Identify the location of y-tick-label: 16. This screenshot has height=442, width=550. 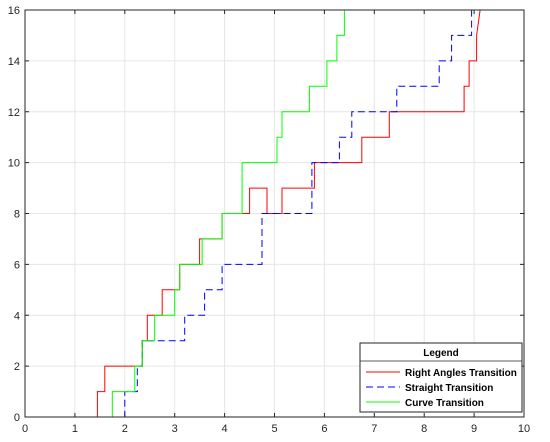
(14, 11).